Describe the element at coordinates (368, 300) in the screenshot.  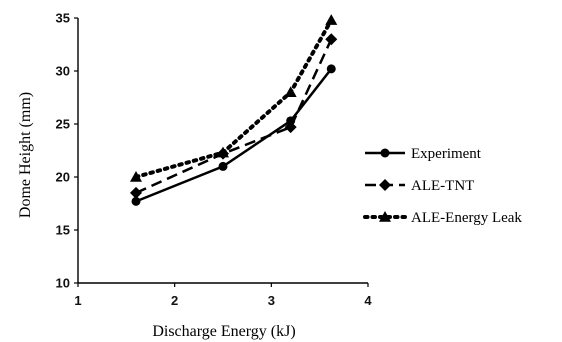
I see `x-tick-label: 4` at that location.